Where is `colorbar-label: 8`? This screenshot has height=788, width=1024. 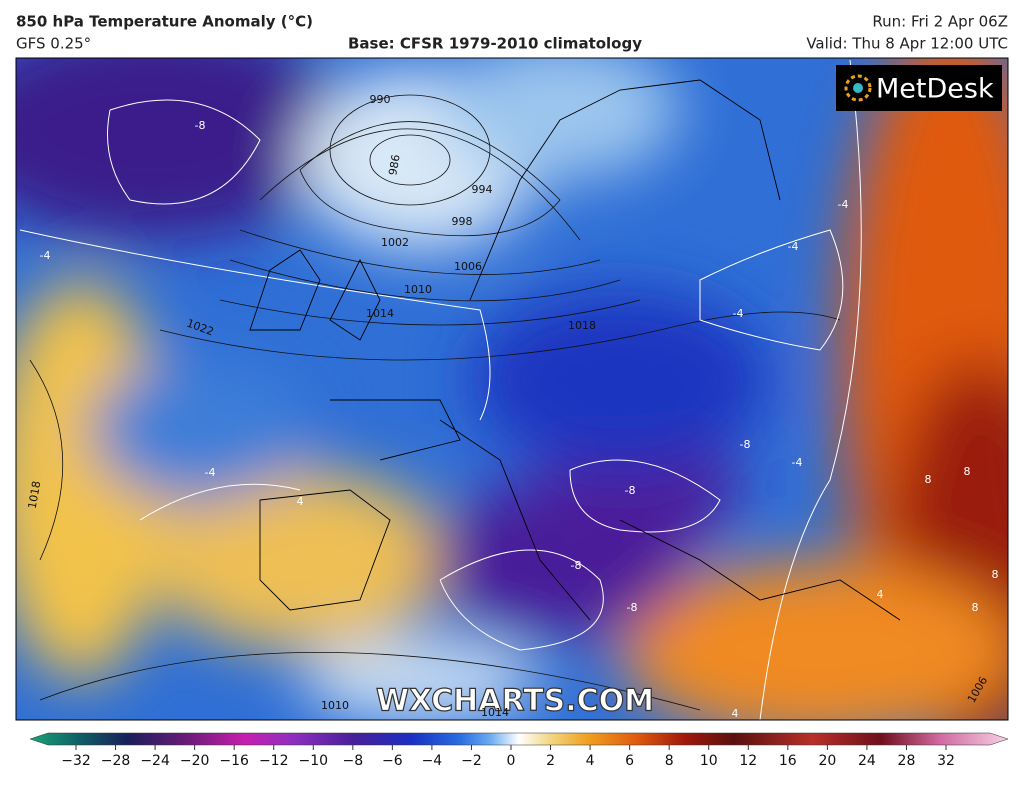
colorbar-label: 8 is located at coordinates (669, 761).